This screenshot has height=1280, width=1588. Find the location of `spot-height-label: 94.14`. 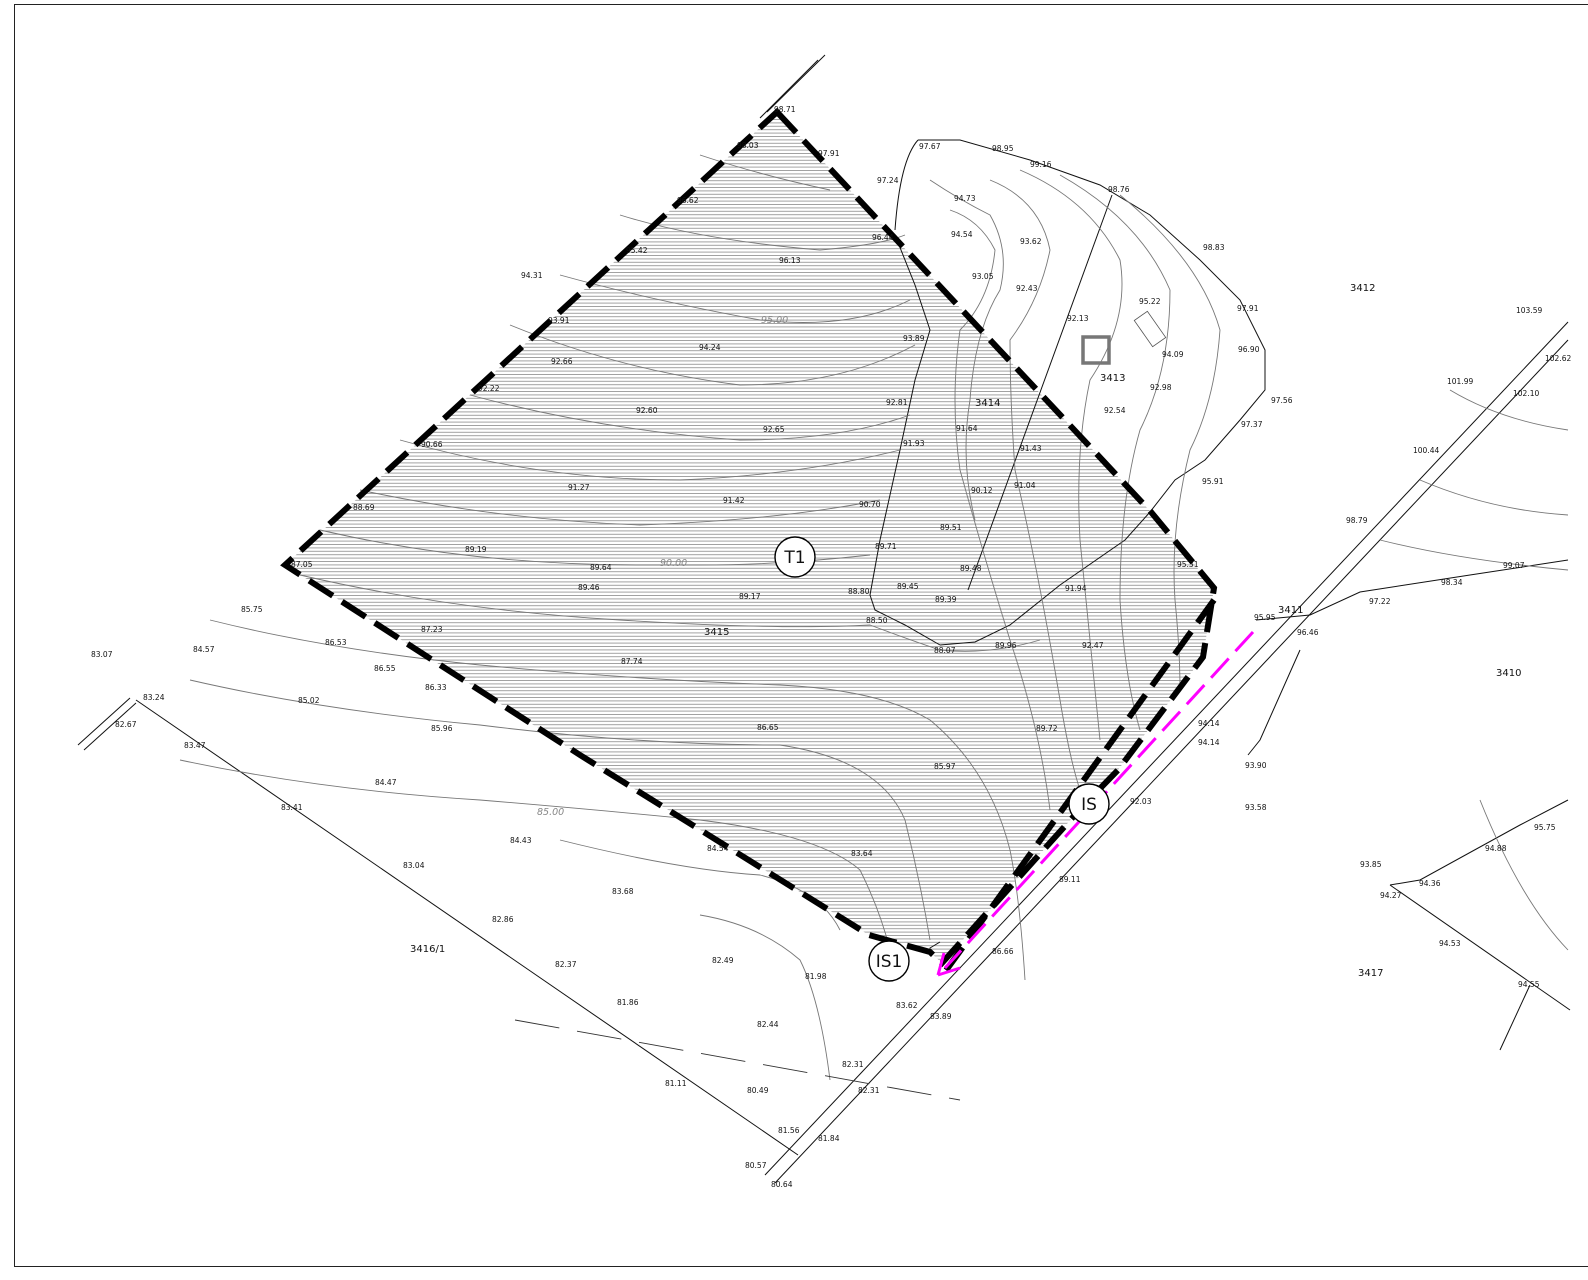

spot-height-label: 94.14 is located at coordinates (1209, 723).